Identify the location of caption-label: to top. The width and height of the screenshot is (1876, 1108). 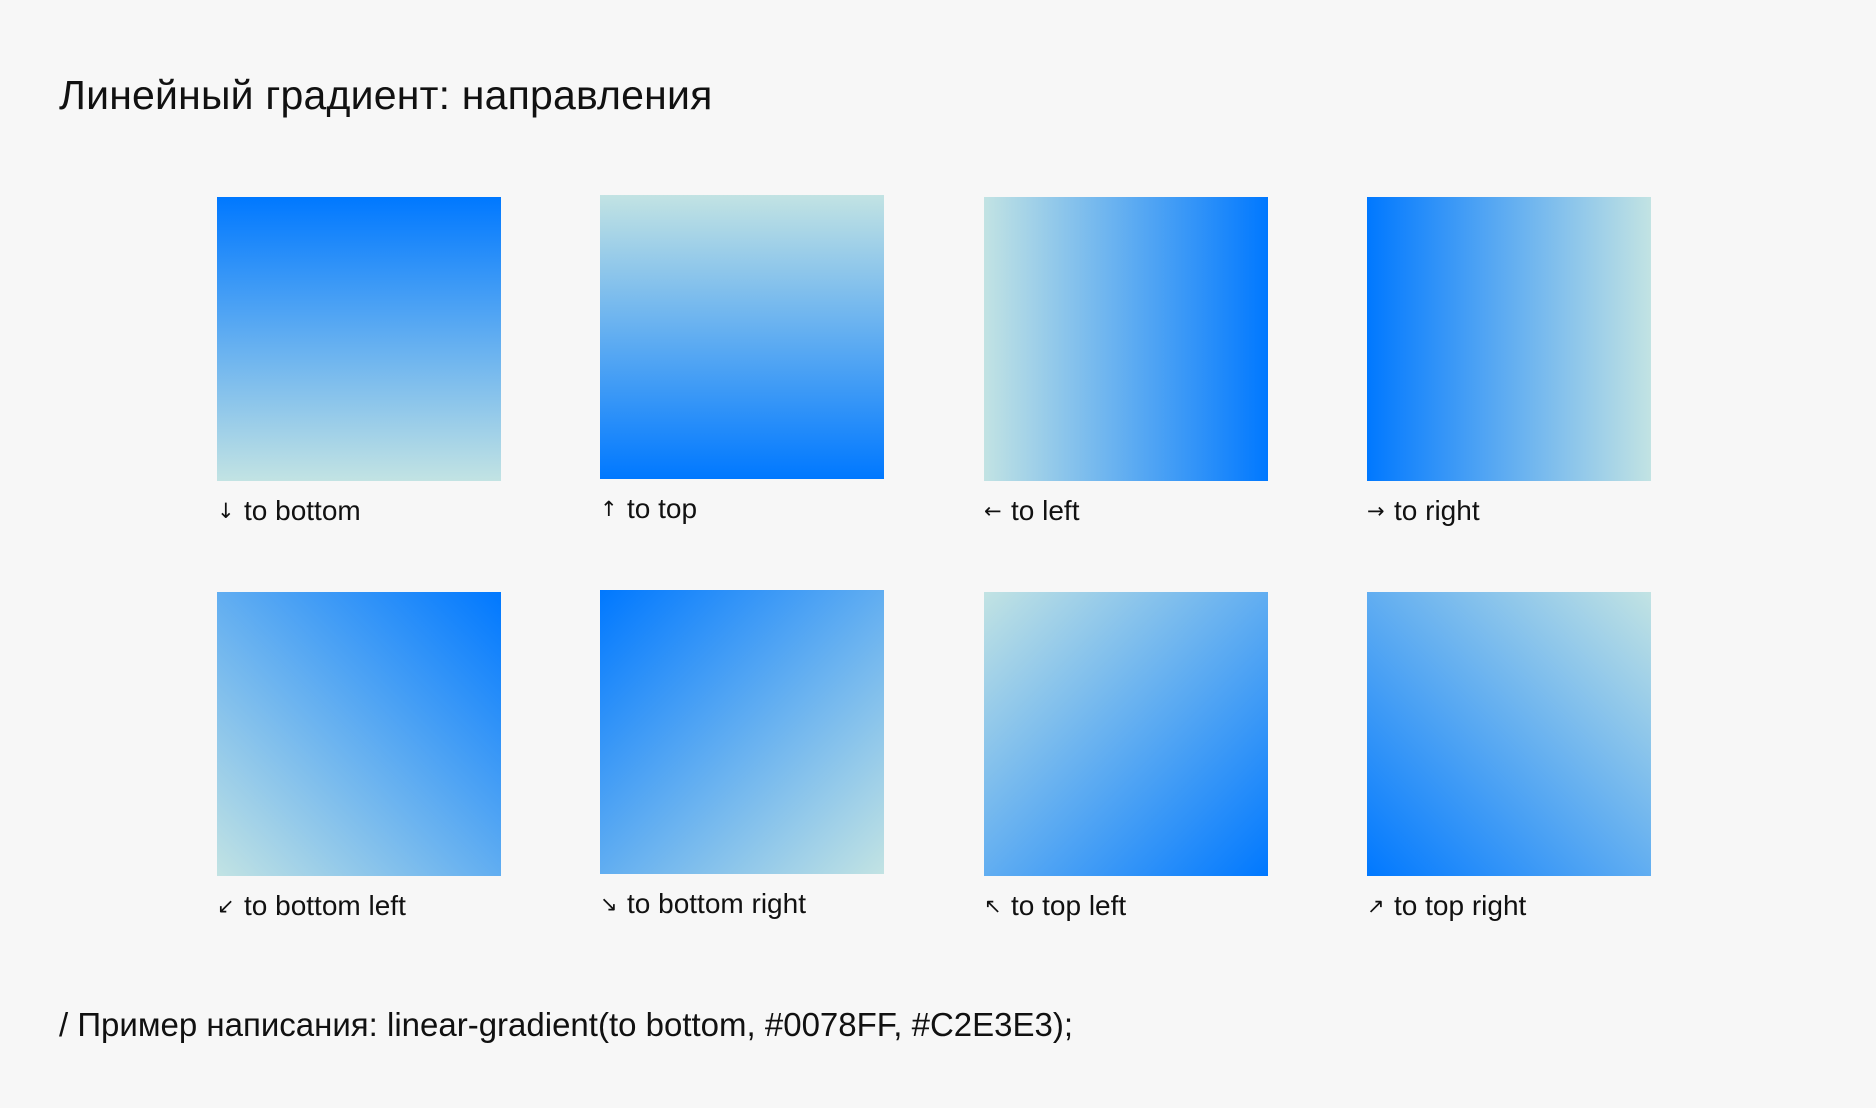
(662, 508).